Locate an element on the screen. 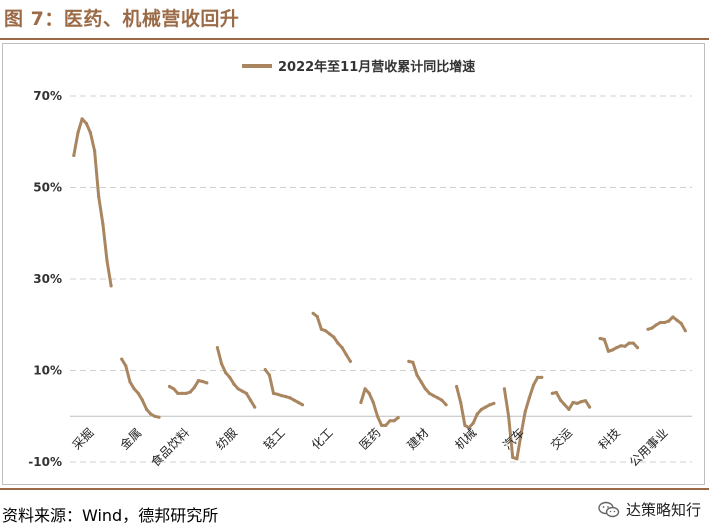 Image resolution: width=709 pixels, height=531 pixels. y-tick-label: 30% is located at coordinates (47, 279).